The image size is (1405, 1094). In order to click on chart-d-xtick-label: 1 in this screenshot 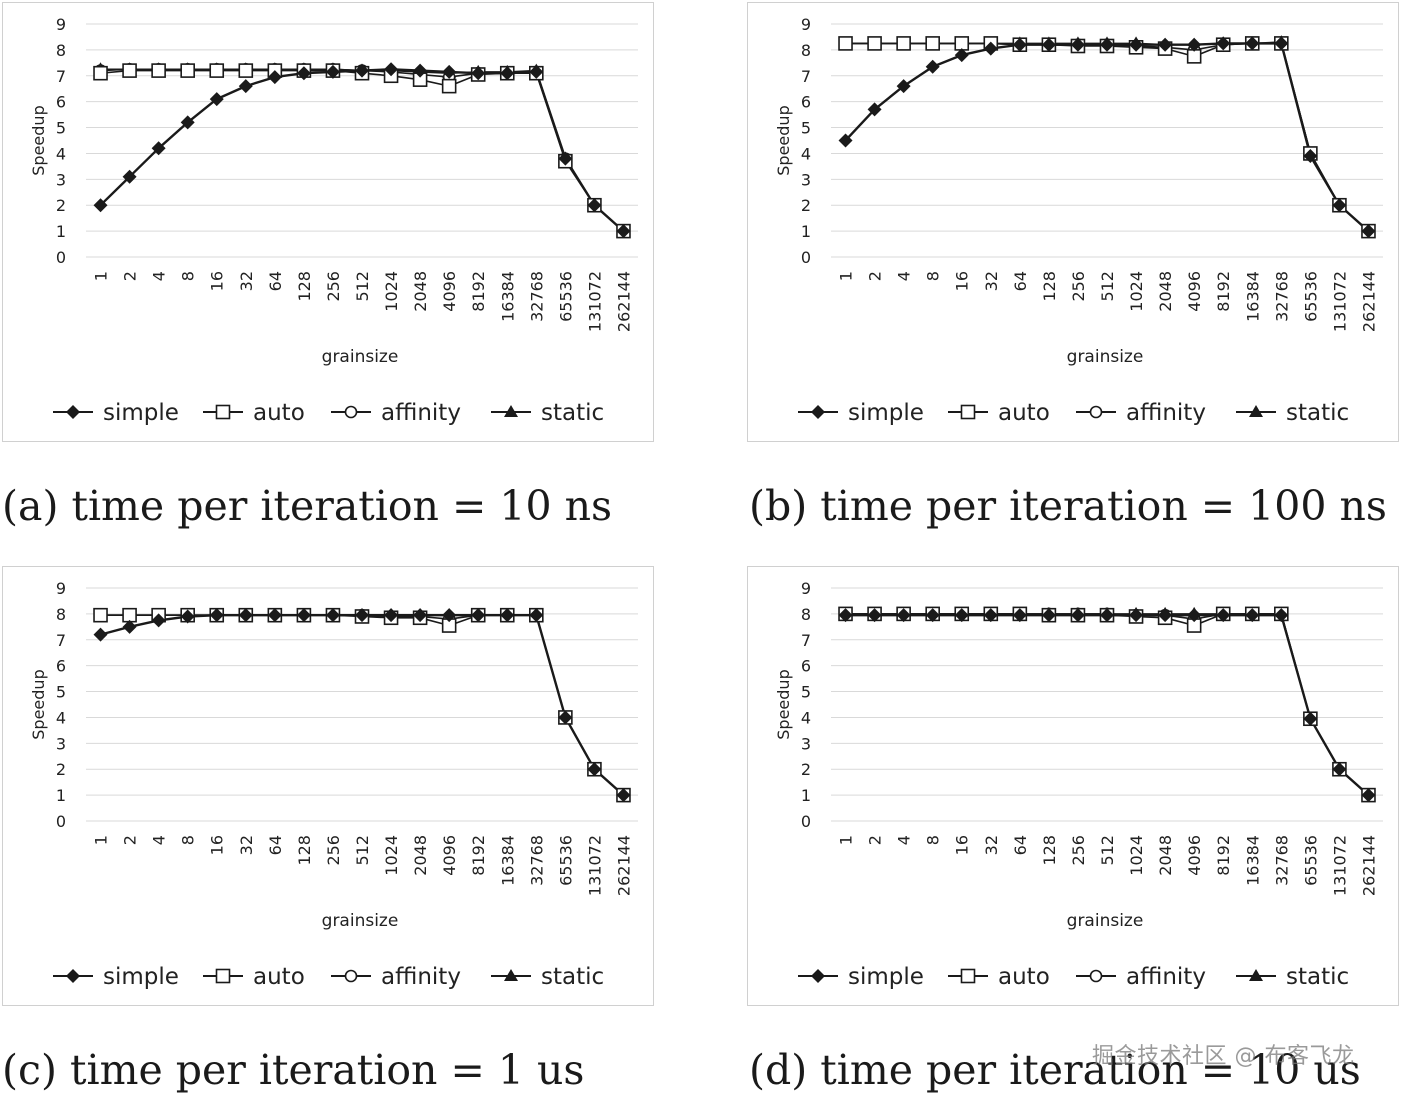, I will do `click(846, 840)`.